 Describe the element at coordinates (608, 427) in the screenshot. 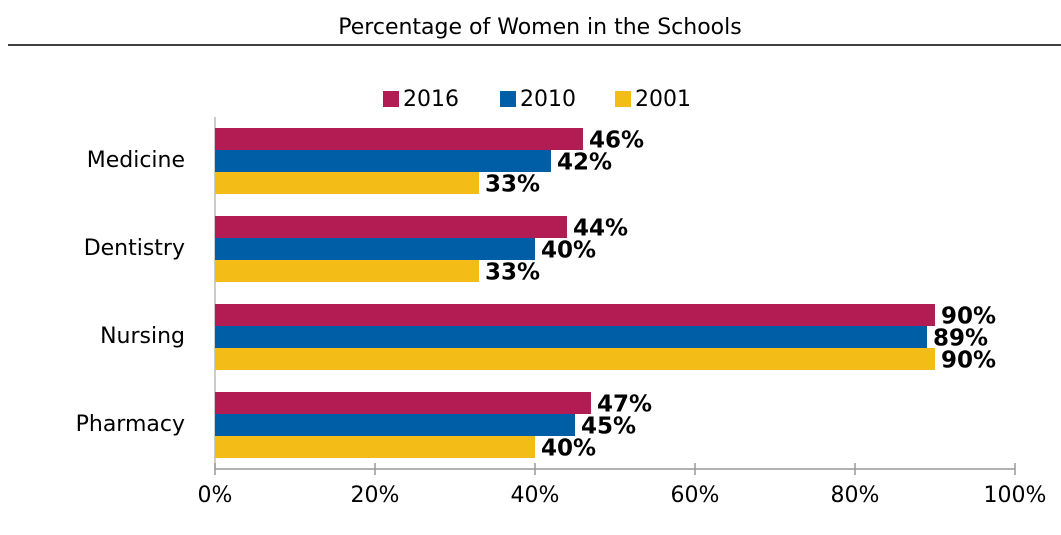

I see `data-label: 45%` at that location.